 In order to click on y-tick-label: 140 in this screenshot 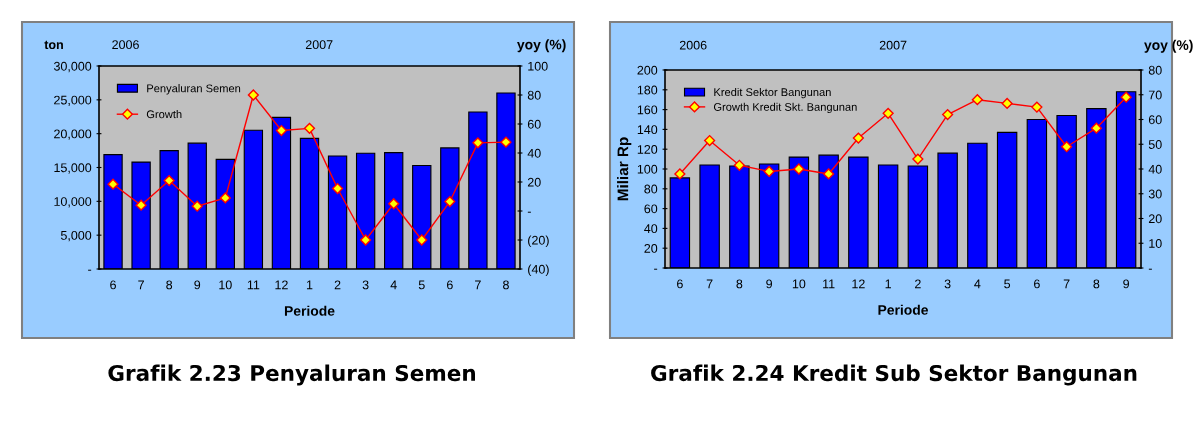, I will do `click(647, 130)`.